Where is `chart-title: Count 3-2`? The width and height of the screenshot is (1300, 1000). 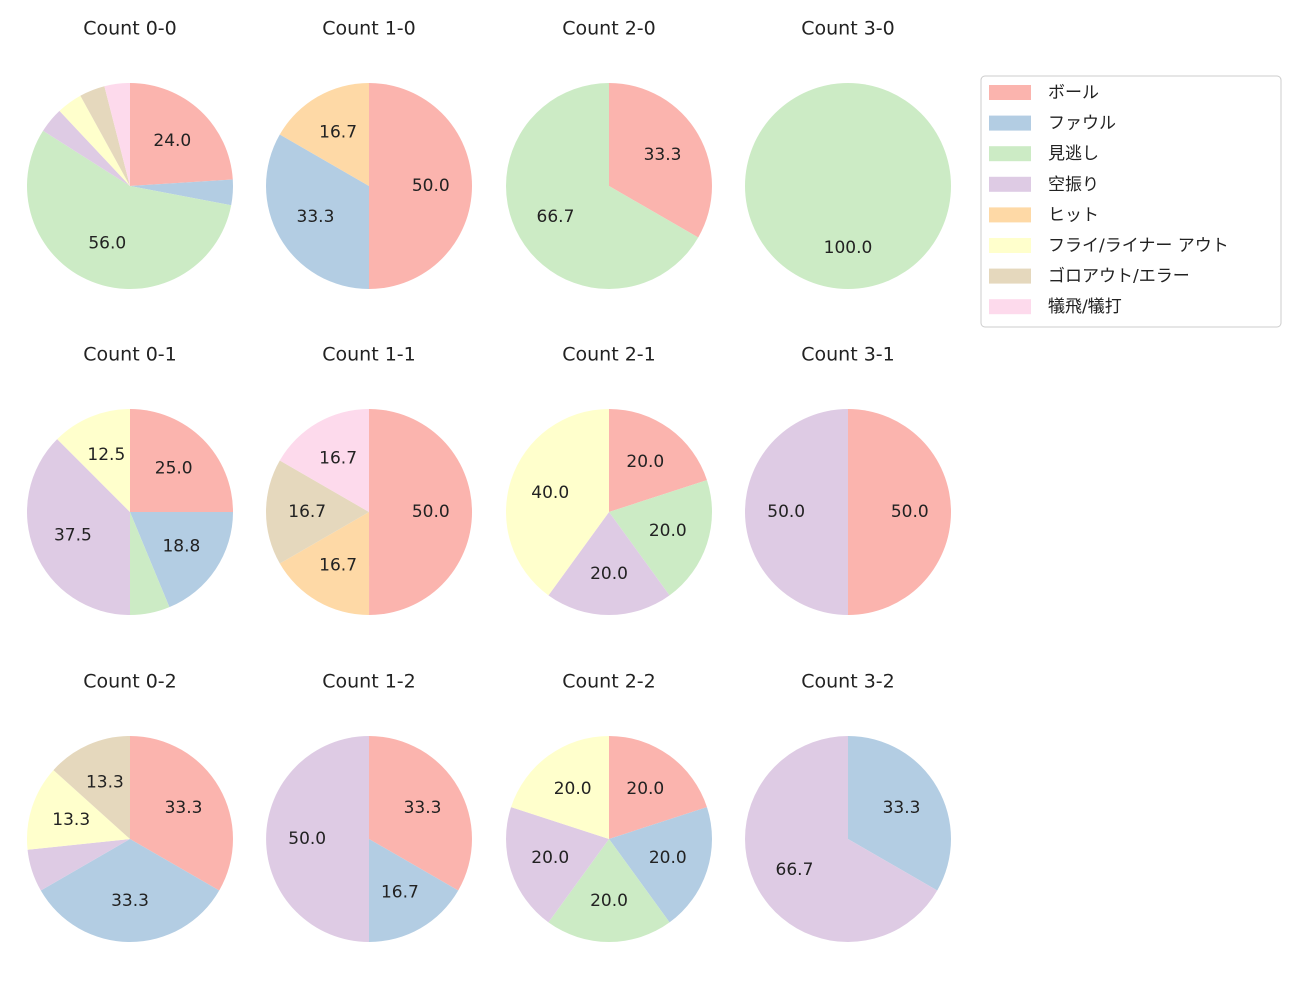
chart-title: Count 3-2 is located at coordinates (848, 682).